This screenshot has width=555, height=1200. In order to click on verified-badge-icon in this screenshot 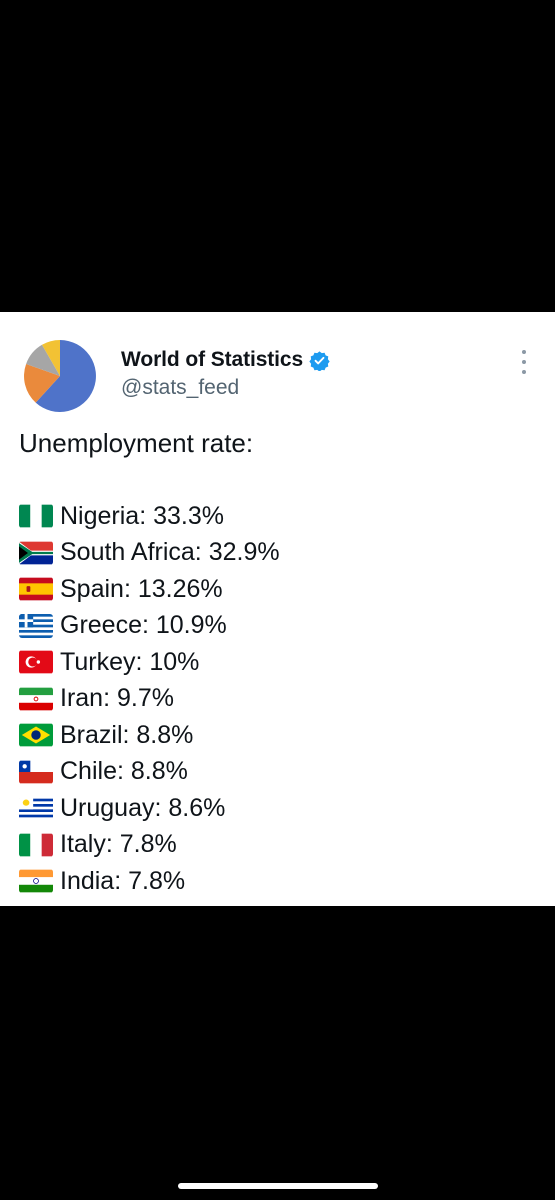, I will do `click(319, 360)`.